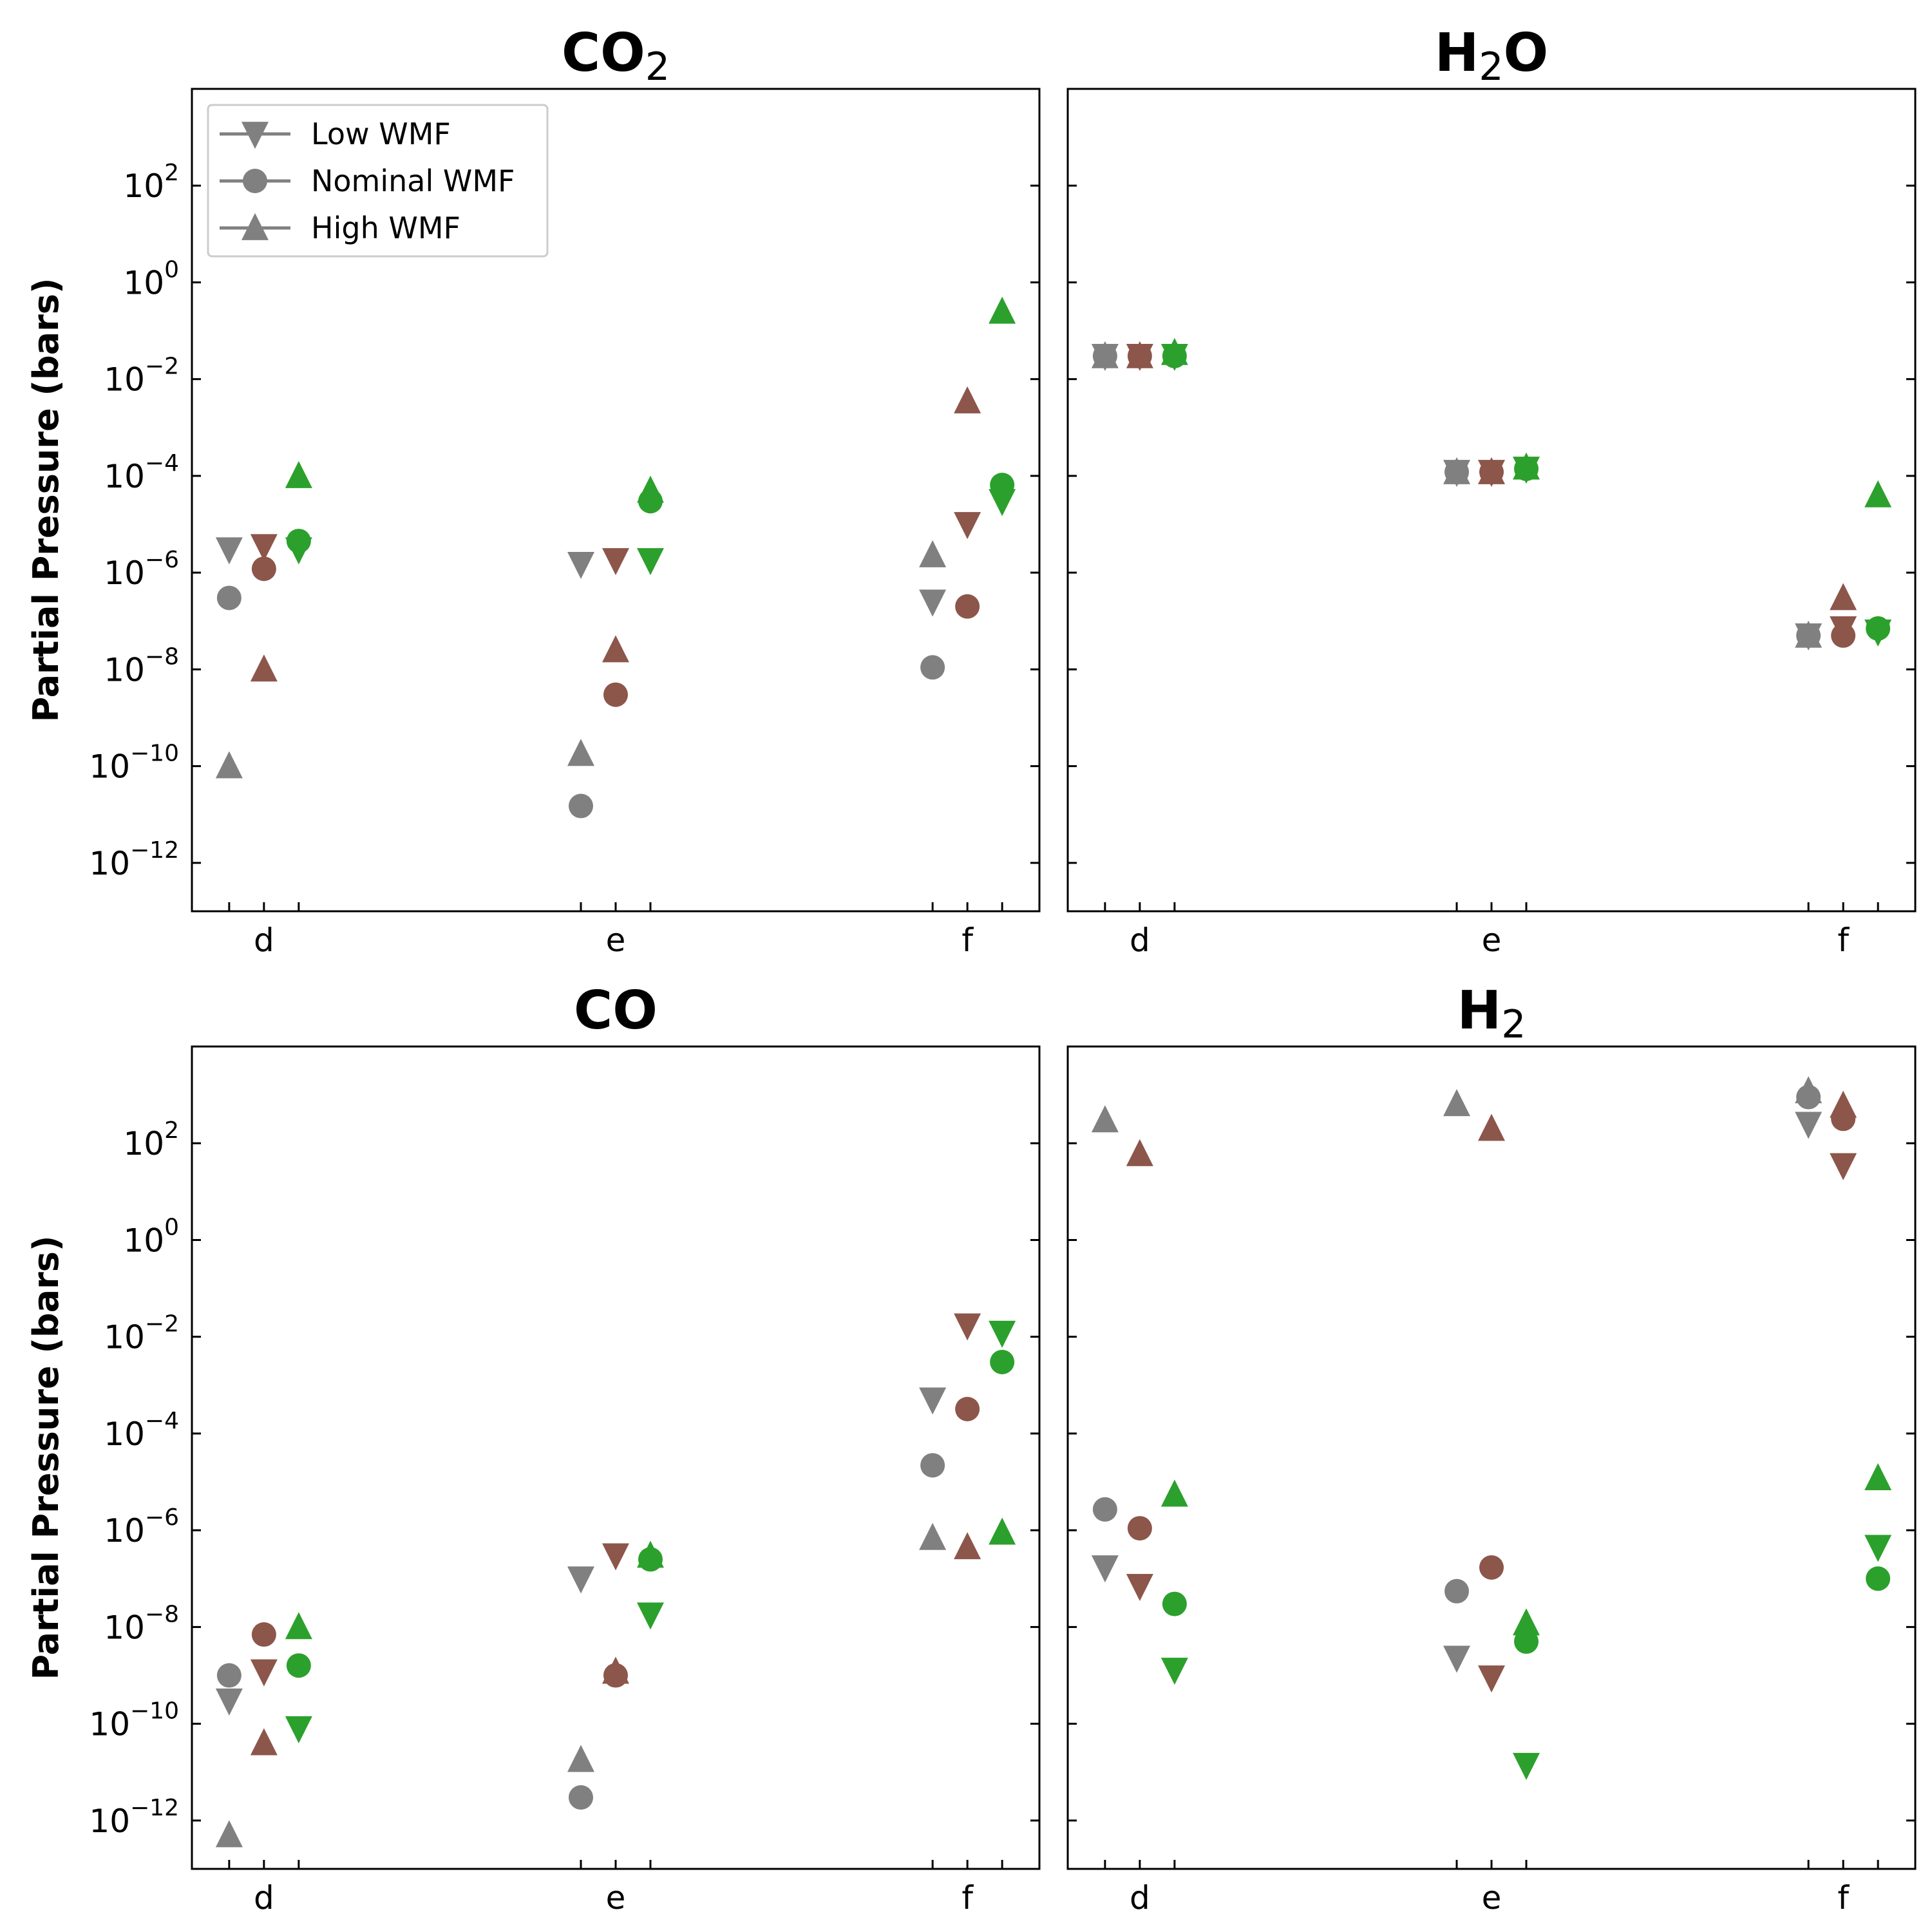 Image resolution: width=1932 pixels, height=1932 pixels. What do you see at coordinates (616, 1010) in the screenshot?
I see `panel-title: CO` at bounding box center [616, 1010].